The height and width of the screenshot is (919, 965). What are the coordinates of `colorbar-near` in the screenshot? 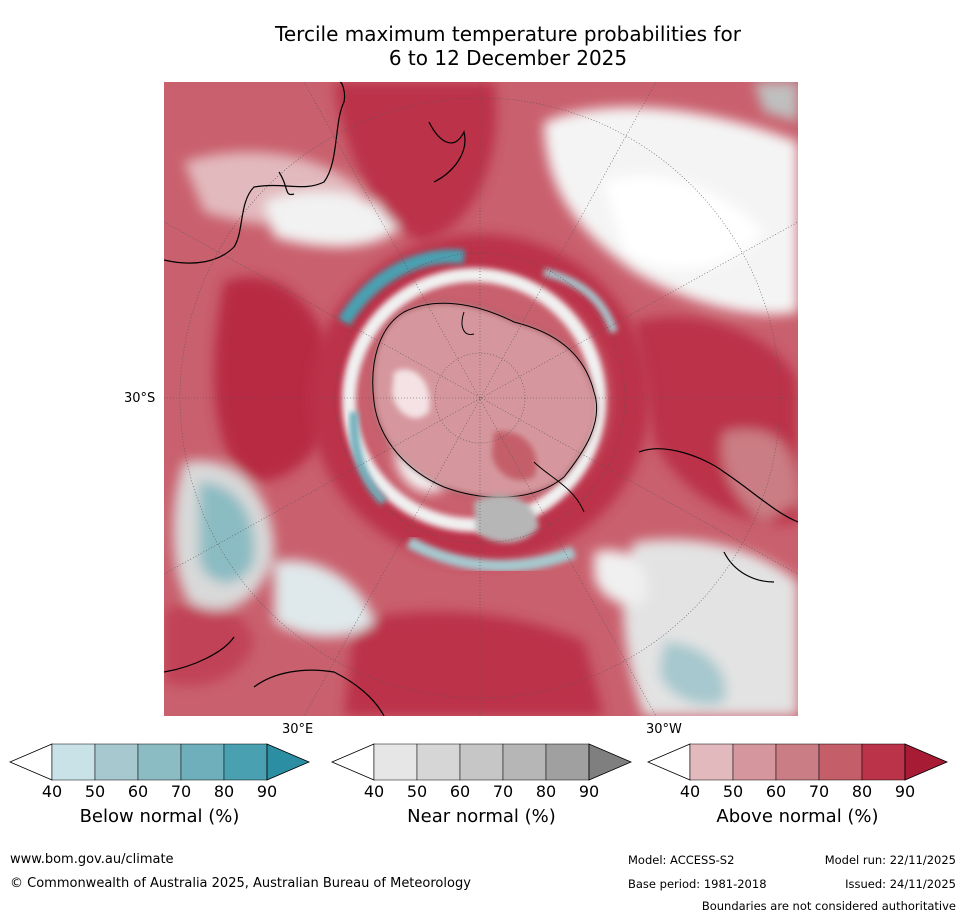 It's located at (481, 762).